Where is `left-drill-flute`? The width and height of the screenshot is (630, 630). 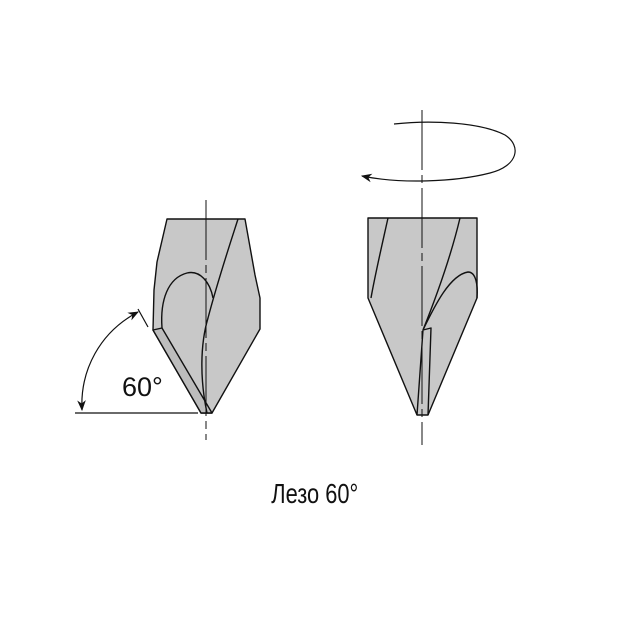
left-drill-flute is located at coordinates (187, 300).